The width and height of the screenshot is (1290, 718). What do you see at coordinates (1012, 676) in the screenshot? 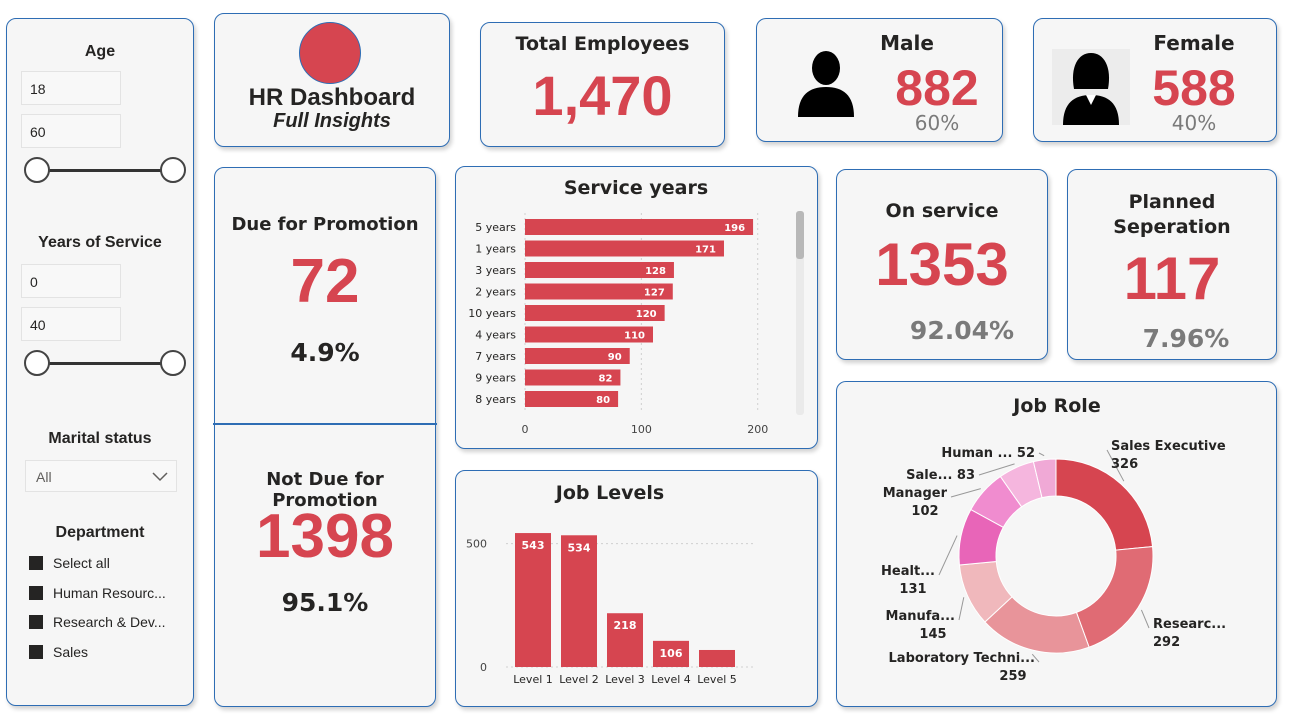
I see `job-role-value: 259` at bounding box center [1012, 676].